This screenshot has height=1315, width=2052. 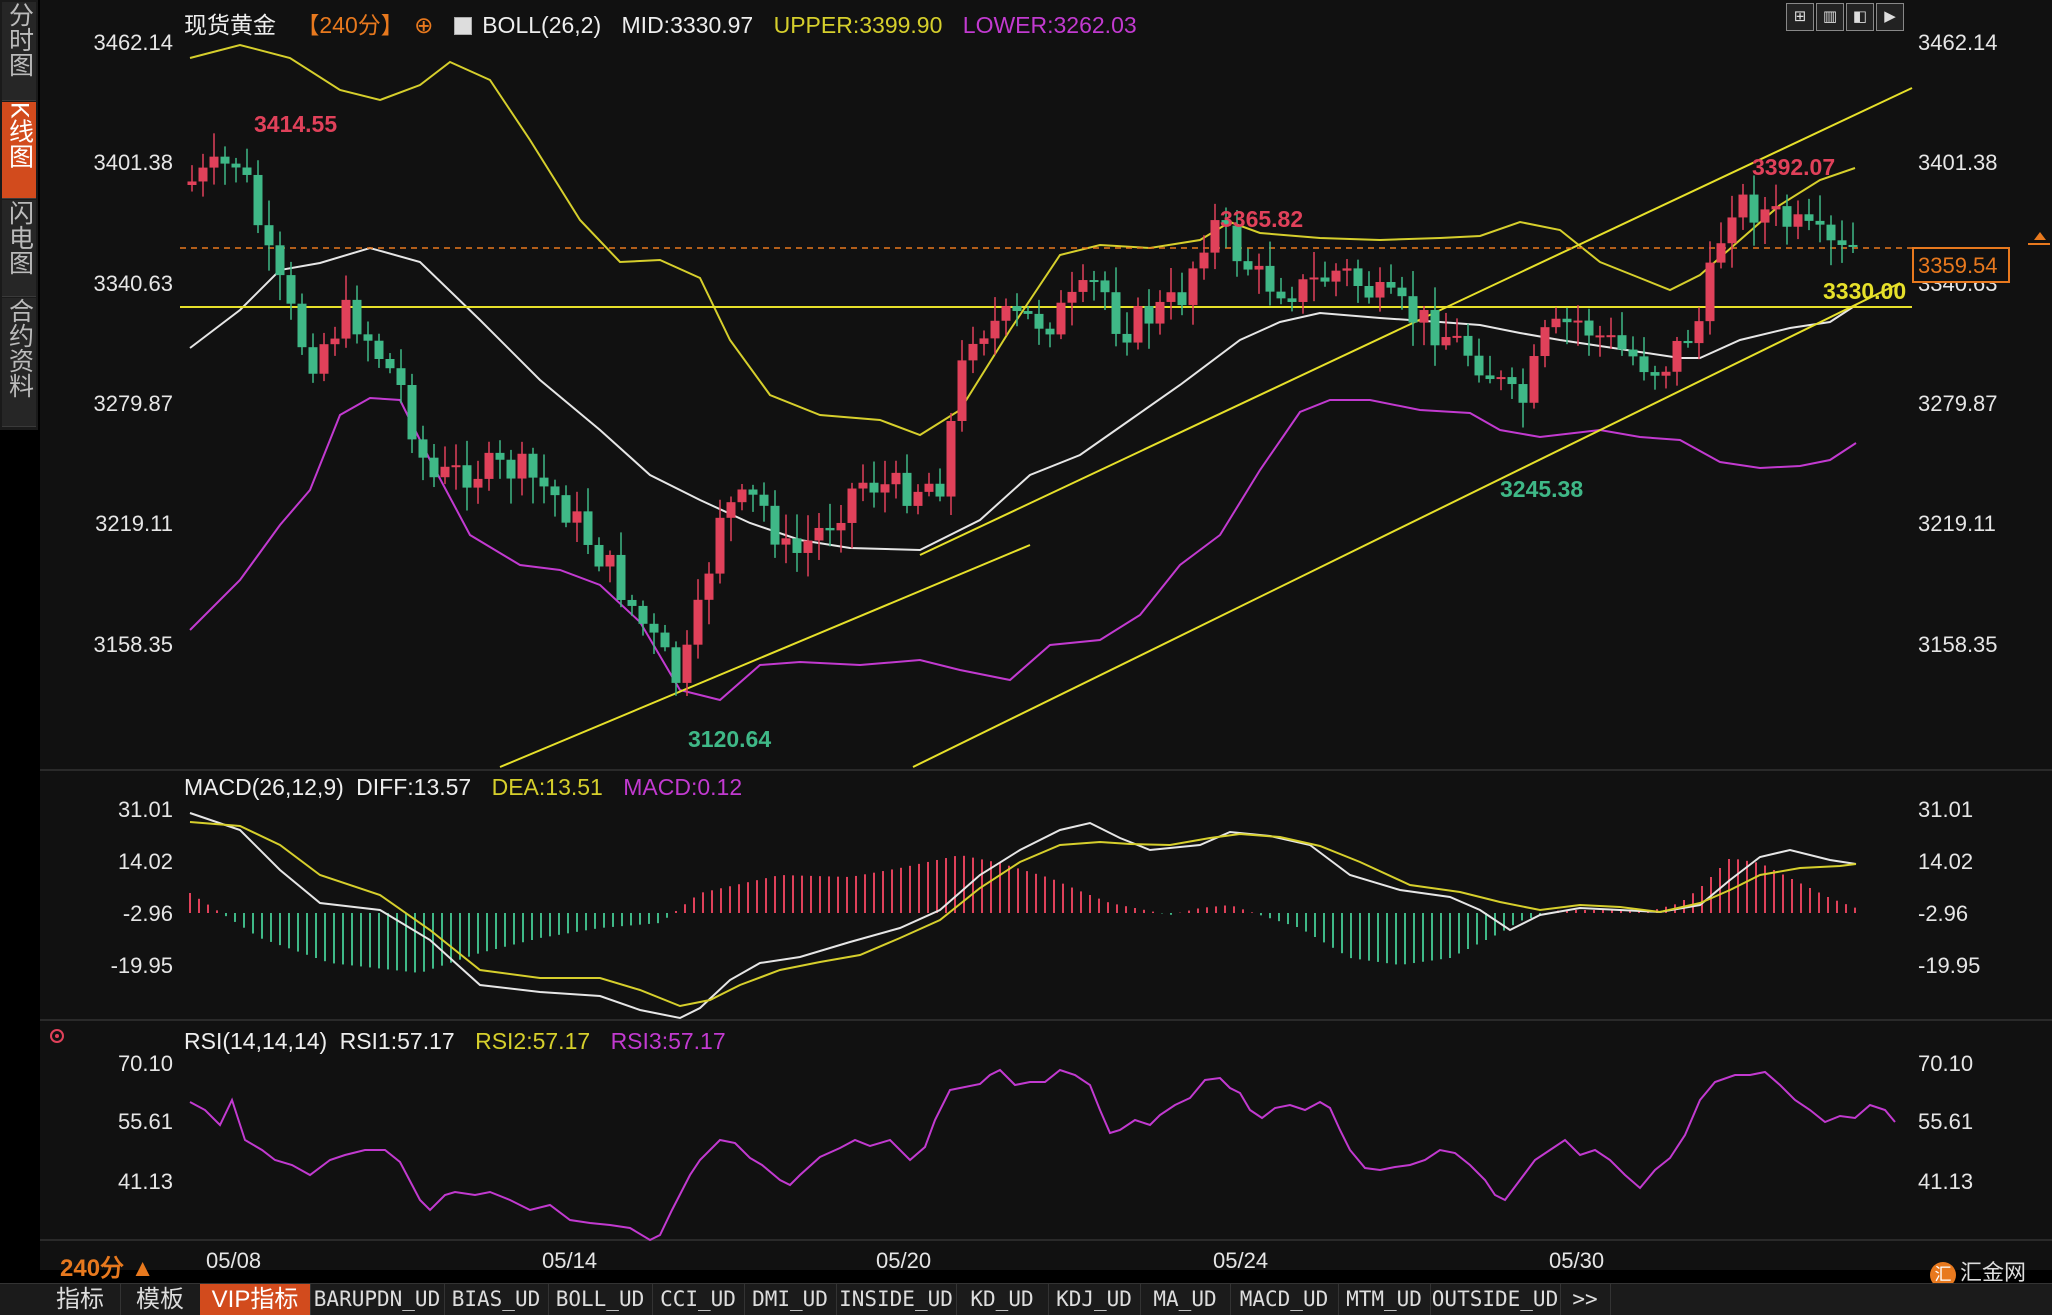 What do you see at coordinates (1957, 523) in the screenshot?
I see `price-tick-right: 3219.11` at bounding box center [1957, 523].